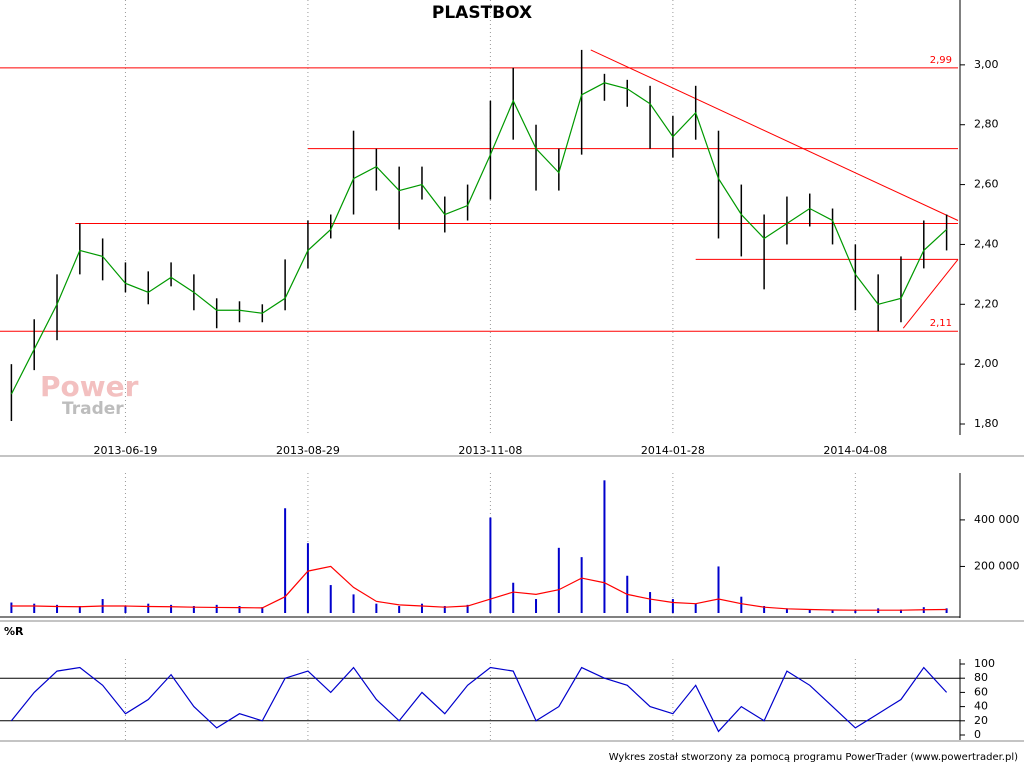  Describe the element at coordinates (986, 64) in the screenshot. I see `y-tick-label: 3,00` at that location.